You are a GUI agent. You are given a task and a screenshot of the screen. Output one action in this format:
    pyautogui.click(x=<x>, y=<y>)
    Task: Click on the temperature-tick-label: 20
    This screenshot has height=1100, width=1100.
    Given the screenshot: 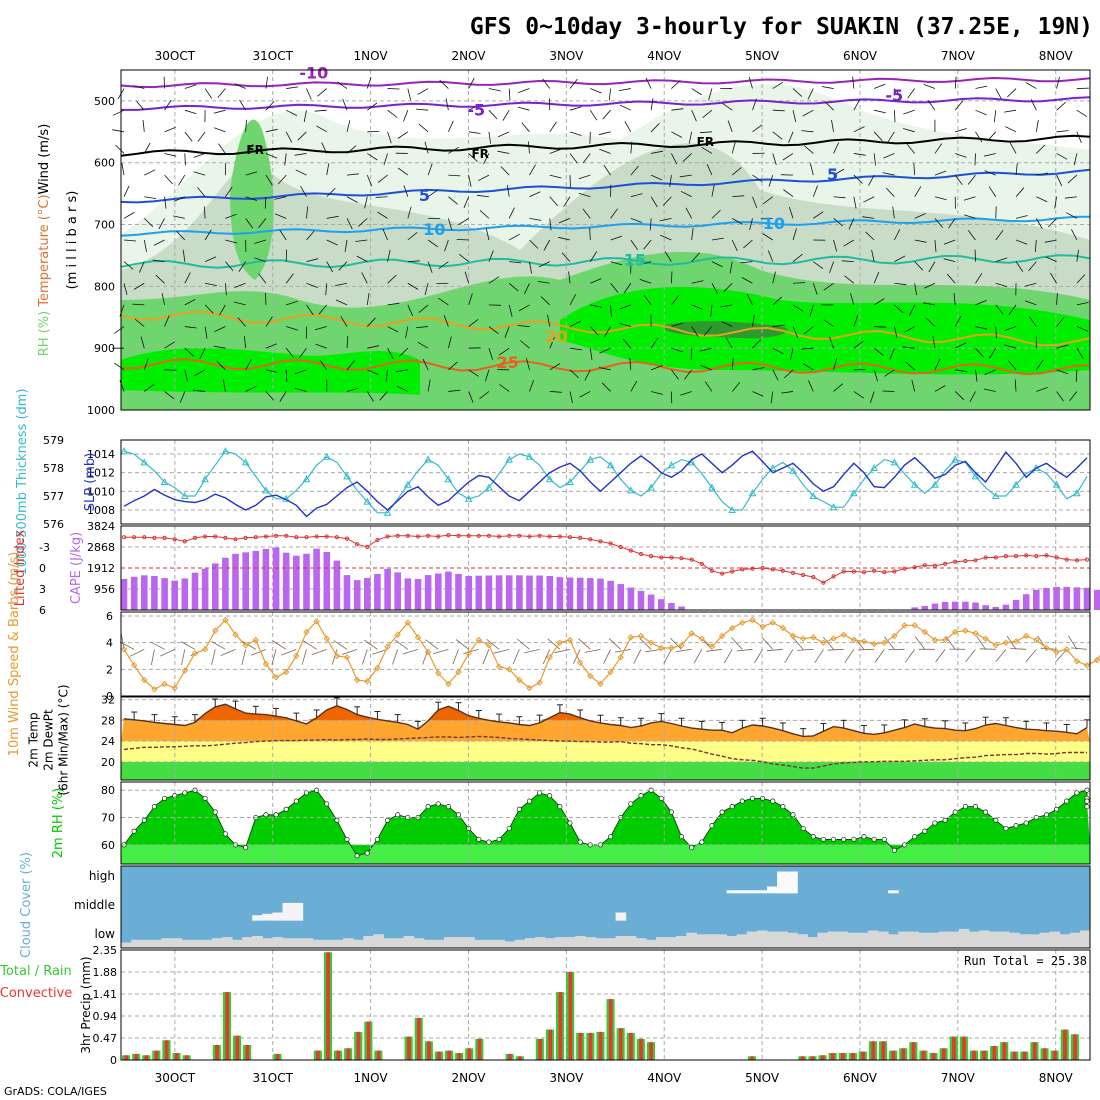 What is the action you would take?
    pyautogui.click(x=108, y=762)
    